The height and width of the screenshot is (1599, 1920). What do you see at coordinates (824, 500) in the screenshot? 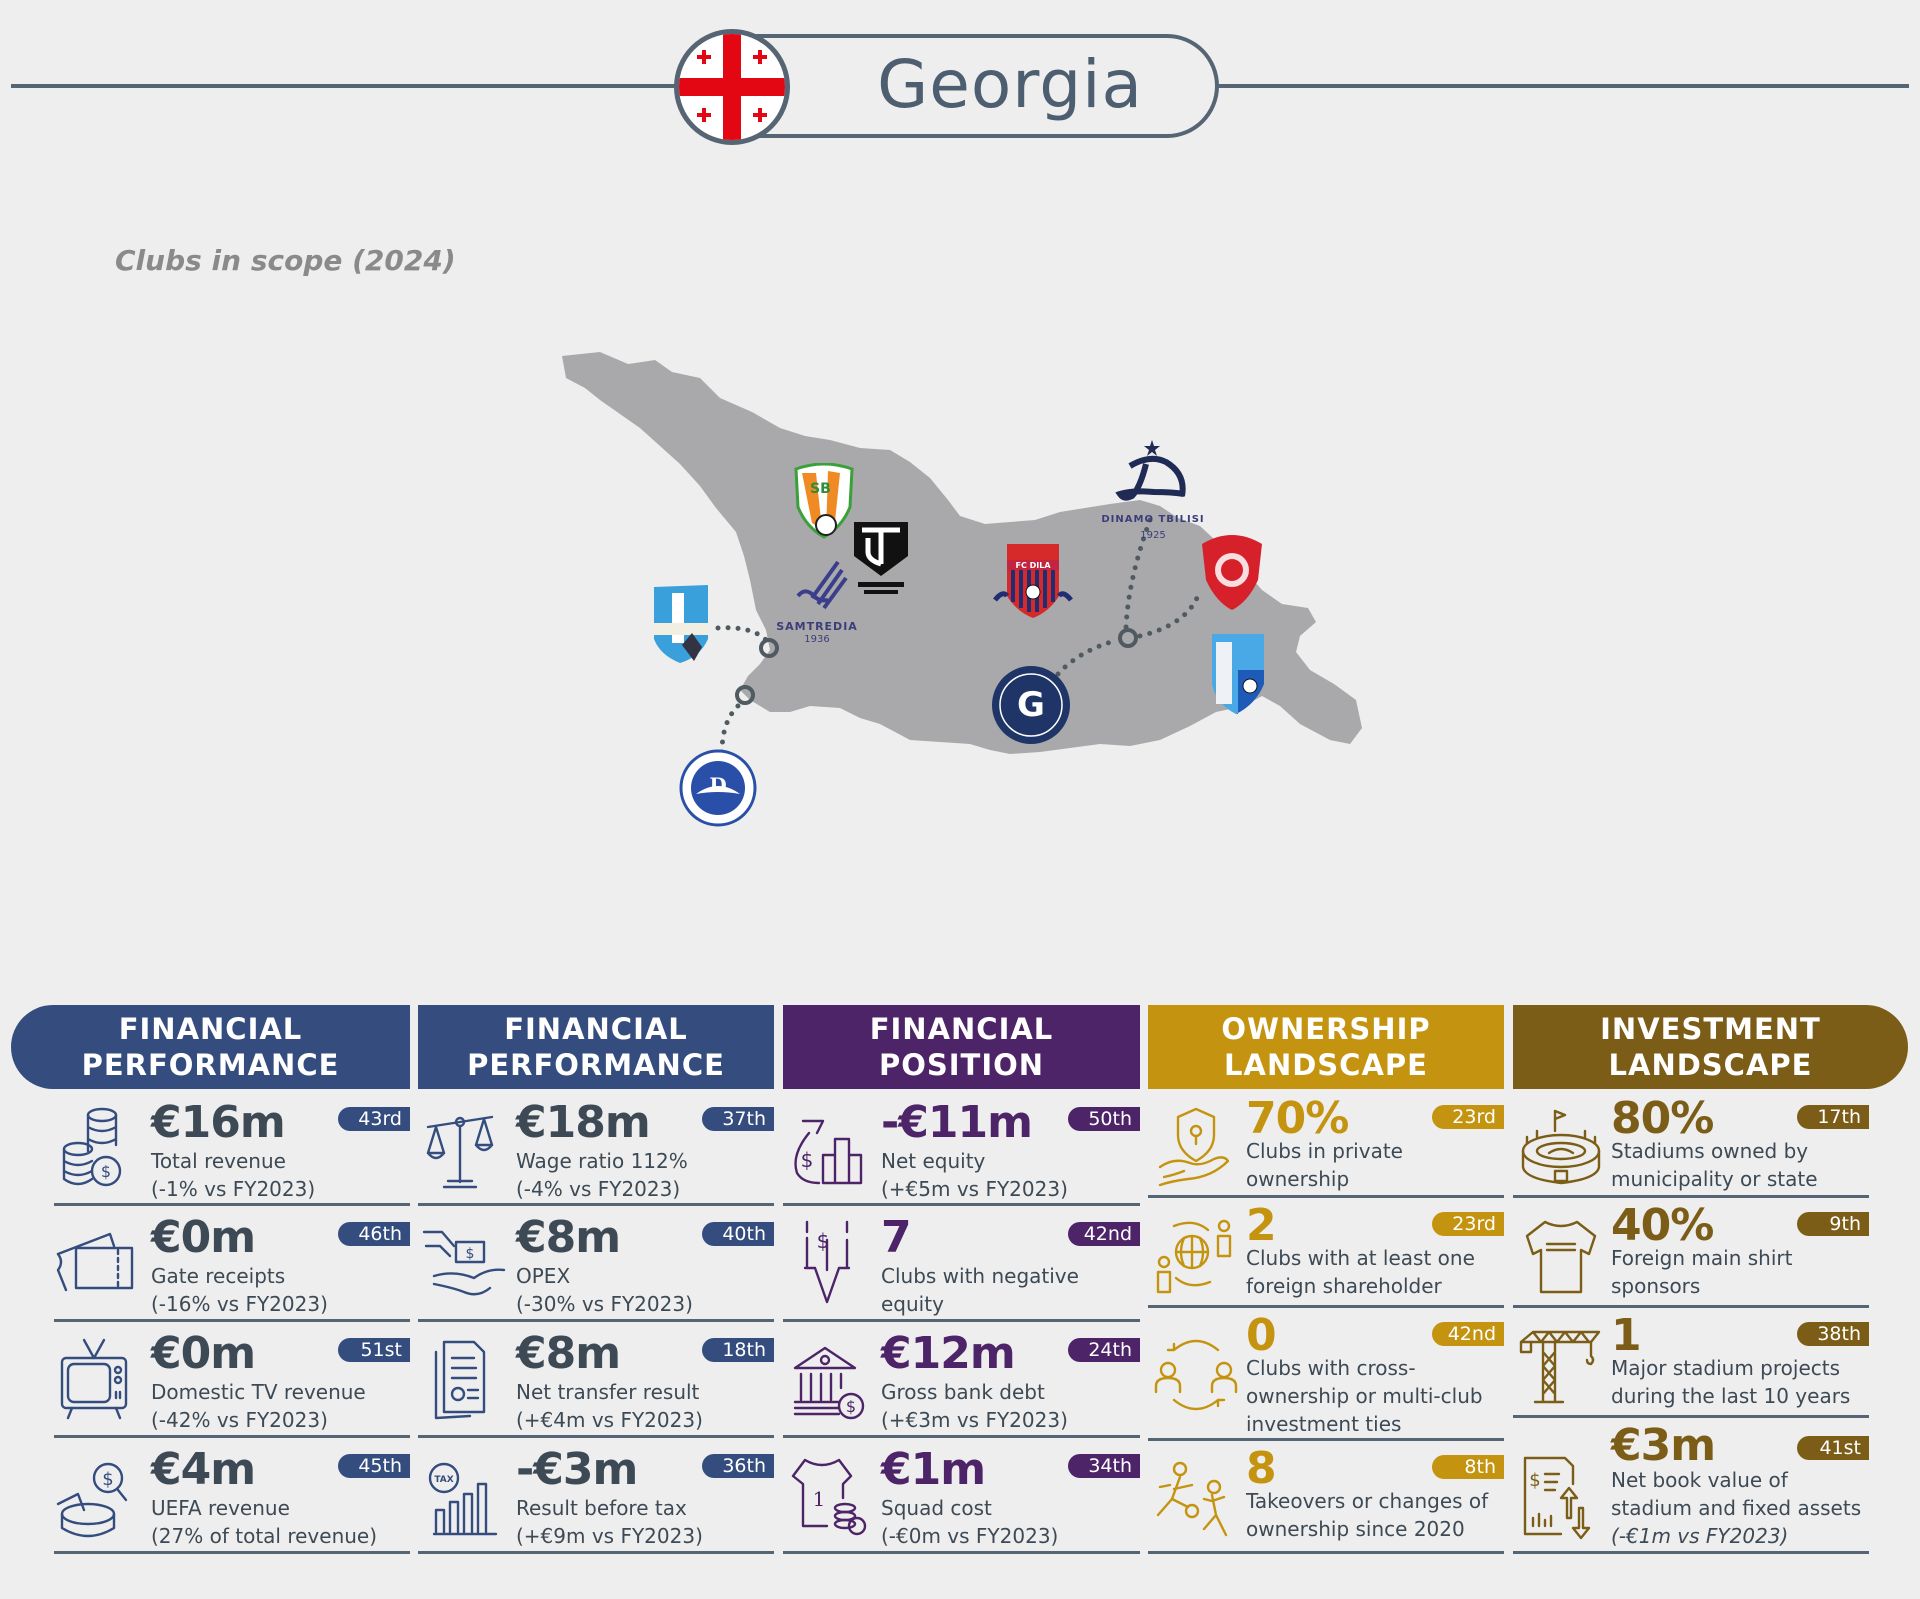
I see `club-logo-samgurali: SB` at bounding box center [824, 500].